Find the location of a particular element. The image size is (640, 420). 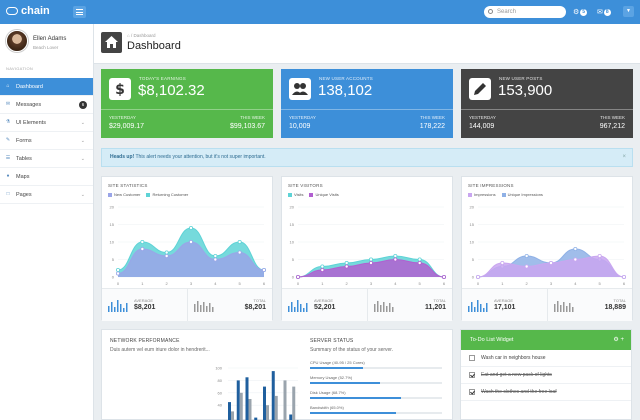

add-icon: + is located at coordinates (622, 340).